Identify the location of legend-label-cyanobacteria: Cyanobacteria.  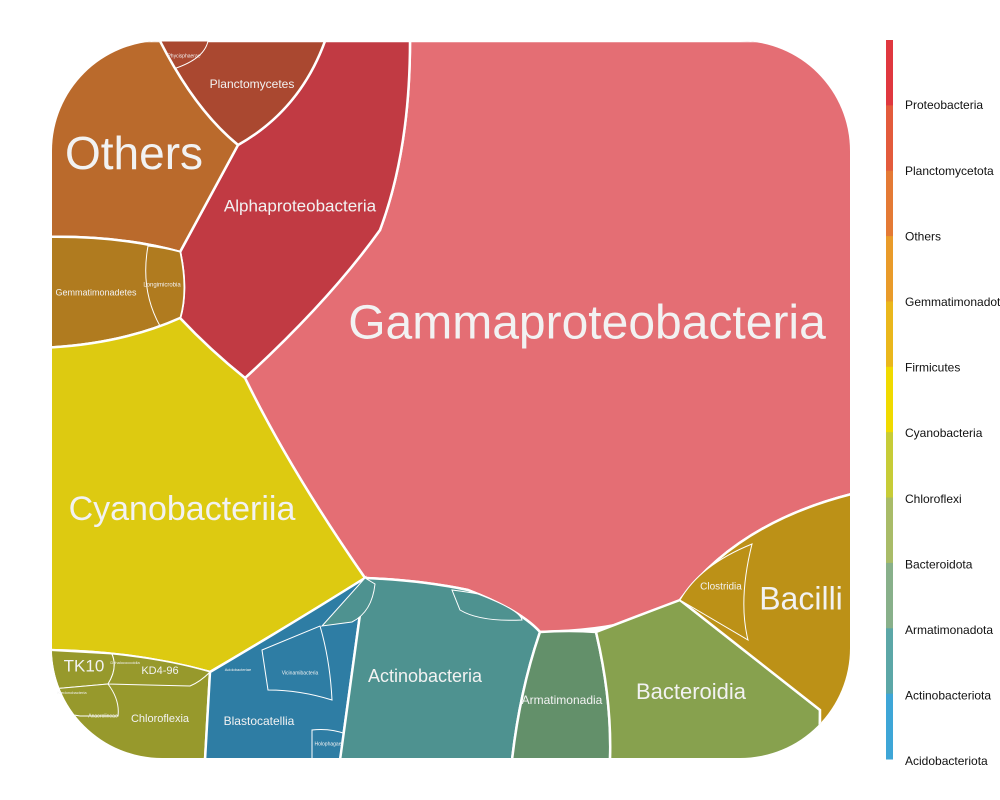
(944, 433).